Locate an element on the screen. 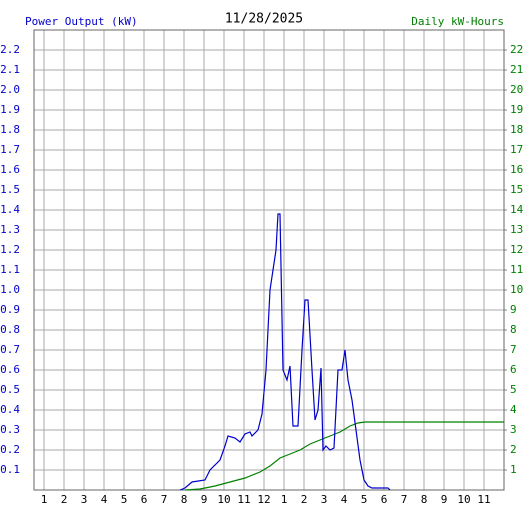 The image size is (527, 510). y-tick-label: 2.1 is located at coordinates (10, 69).